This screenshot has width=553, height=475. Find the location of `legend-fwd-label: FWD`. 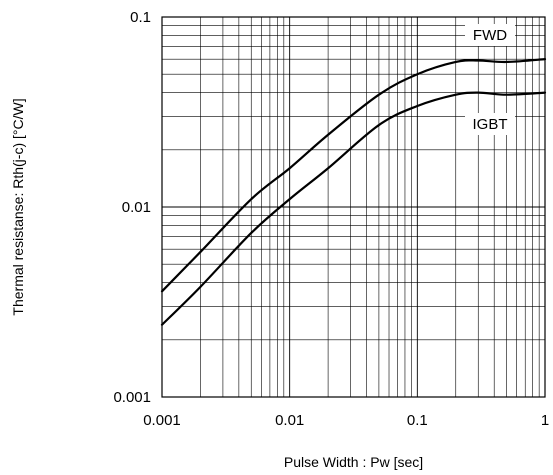

legend-fwd-label: FWD is located at coordinates (490, 35).